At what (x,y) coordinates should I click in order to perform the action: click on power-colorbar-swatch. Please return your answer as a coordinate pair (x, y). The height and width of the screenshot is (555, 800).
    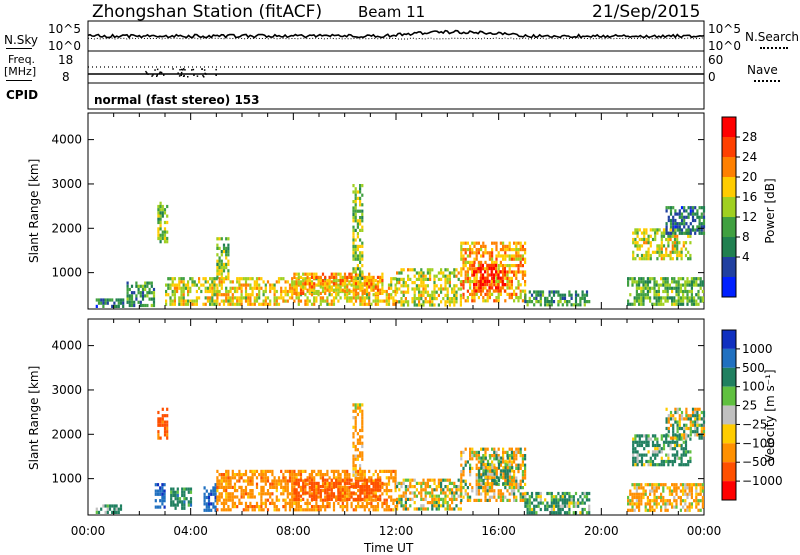
    Looking at the image, I should click on (729, 207).